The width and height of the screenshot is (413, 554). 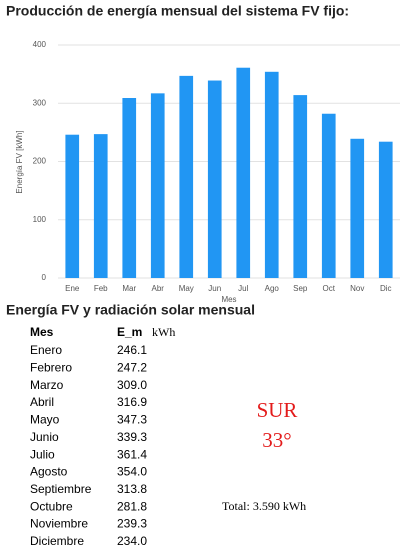 I want to click on table-cell: 234.0, so click(x=132, y=541).